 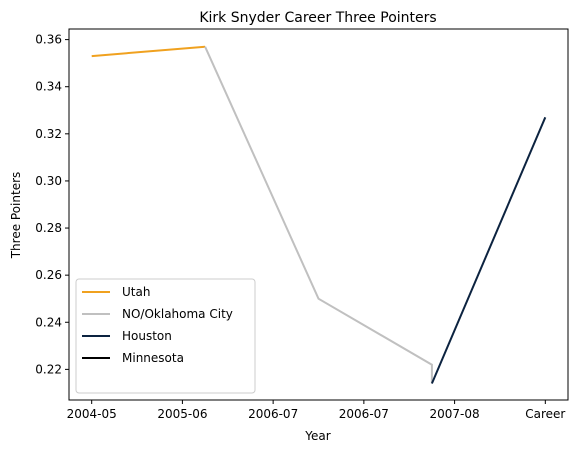 I want to click on y-tick-label: 0.32, so click(x=48, y=134).